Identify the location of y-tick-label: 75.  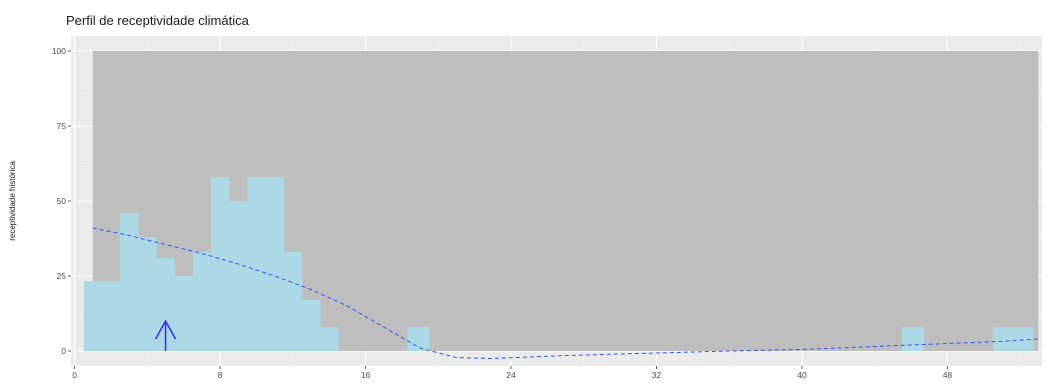
(62, 126).